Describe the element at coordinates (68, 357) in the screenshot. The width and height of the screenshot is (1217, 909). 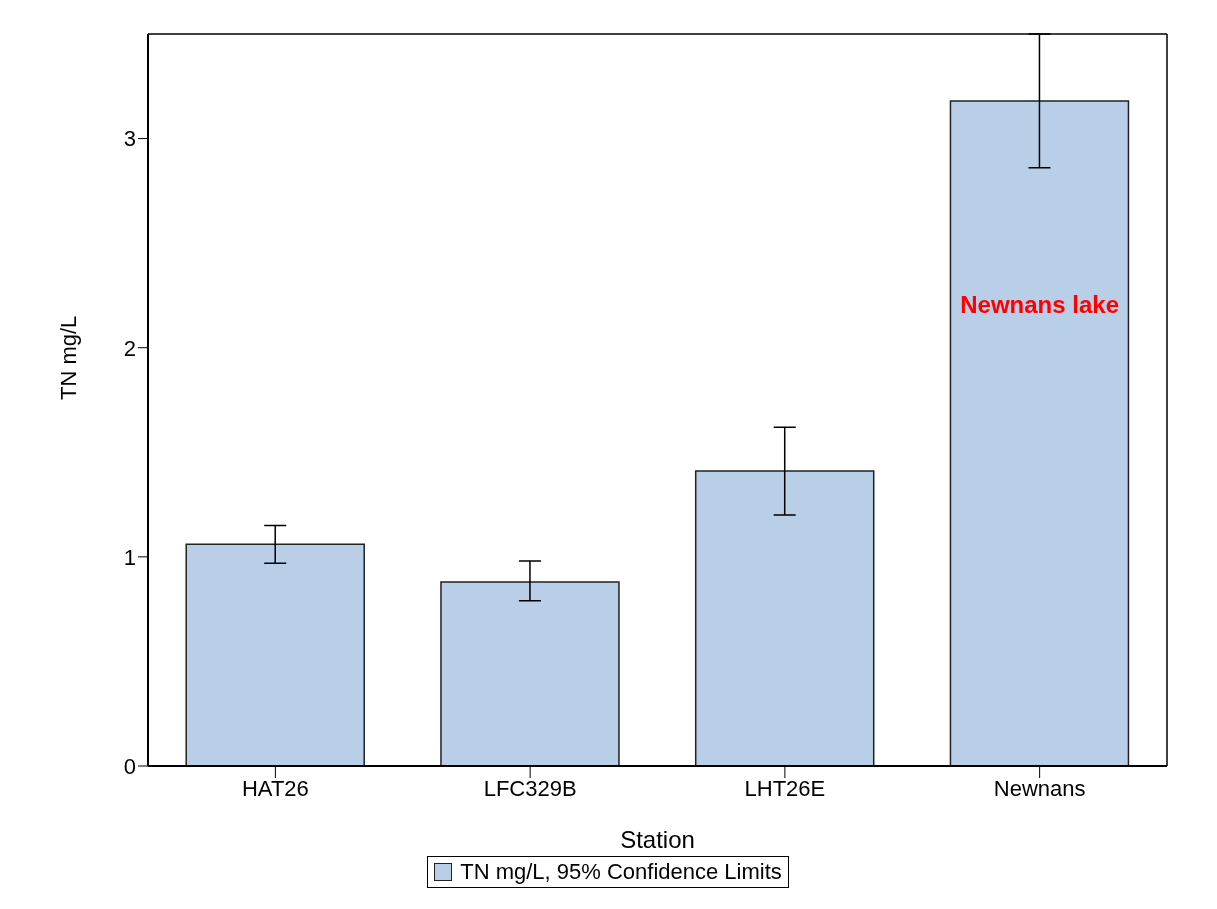
I see `y-axis-title: TN mg/L` at that location.